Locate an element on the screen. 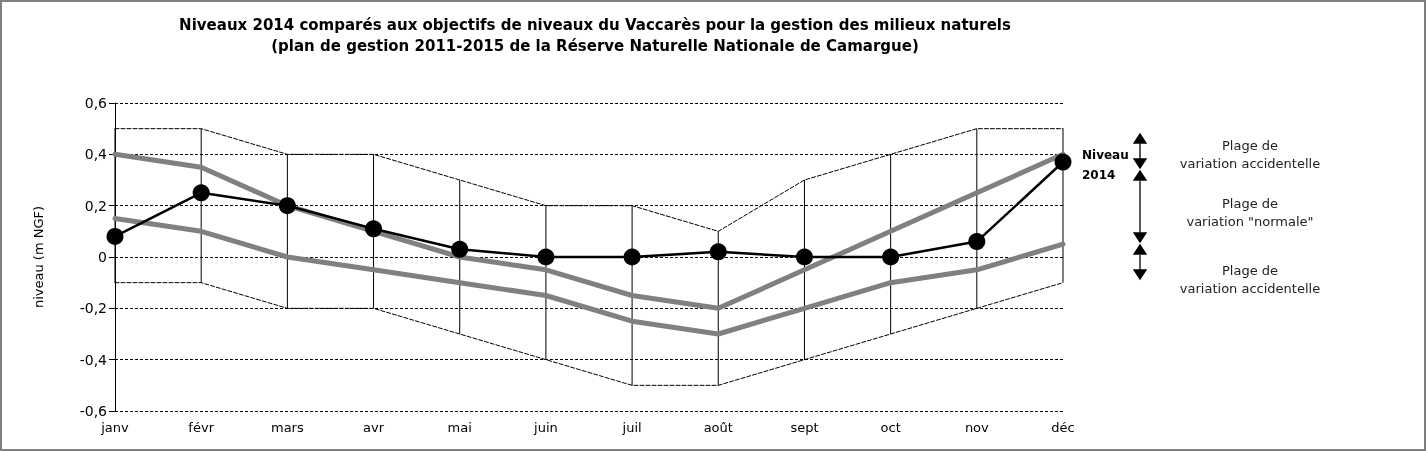 The width and height of the screenshot is (1426, 451). x-tick-label: déc is located at coordinates (1063, 427).